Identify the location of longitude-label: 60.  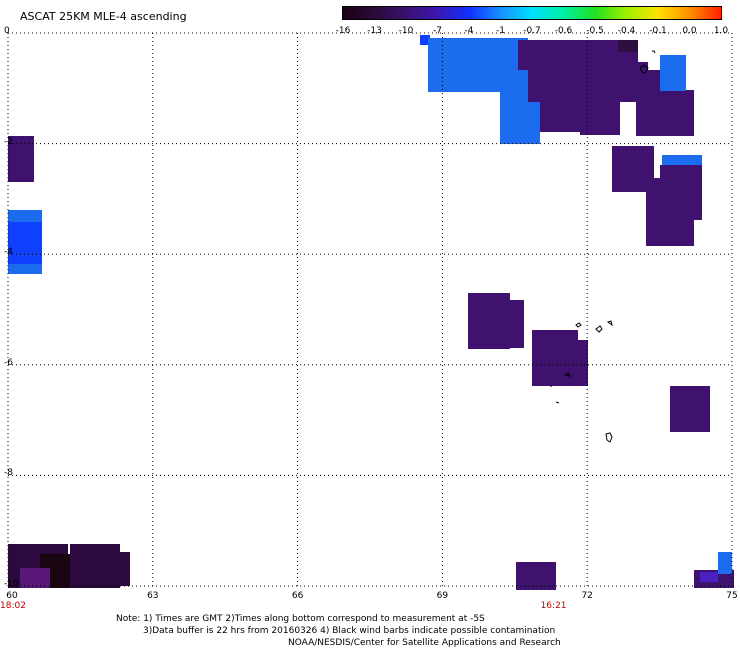
(12, 596).